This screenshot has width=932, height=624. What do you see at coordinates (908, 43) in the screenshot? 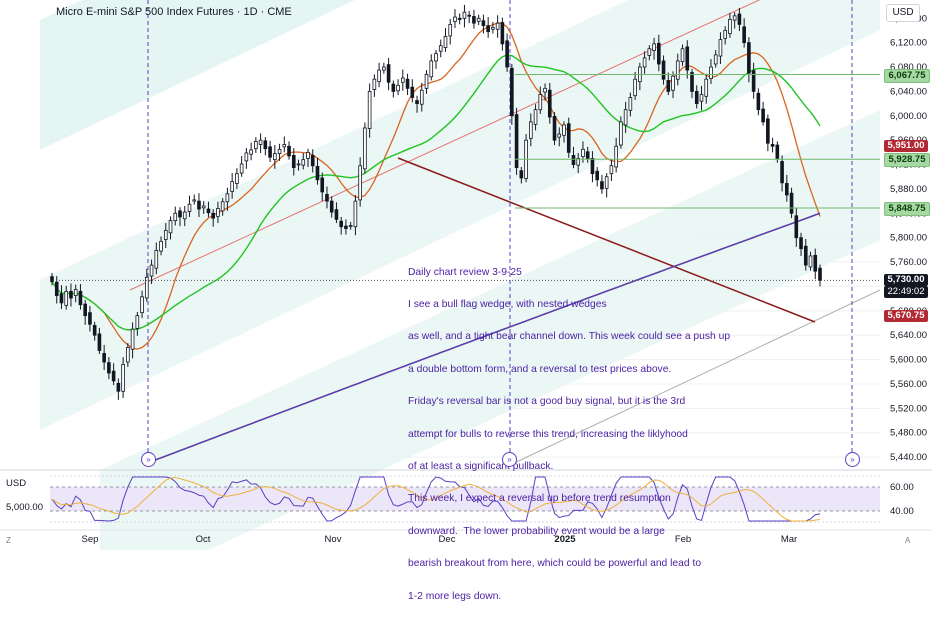
I see `price-tick-label: 6,120.00` at bounding box center [908, 43].